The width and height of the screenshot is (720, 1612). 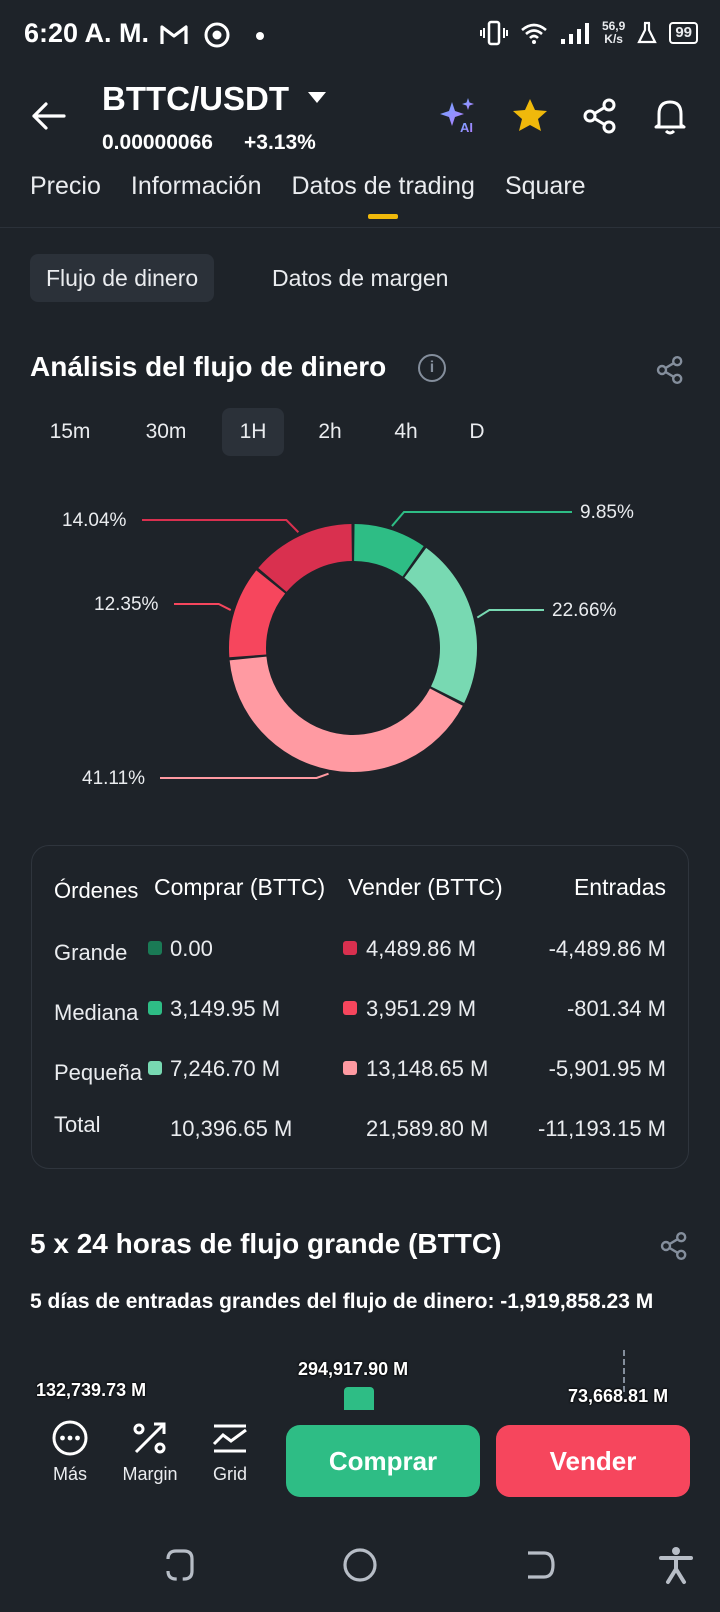 What do you see at coordinates (166, 431) in the screenshot?
I see `interval-30m: 30m` at bounding box center [166, 431].